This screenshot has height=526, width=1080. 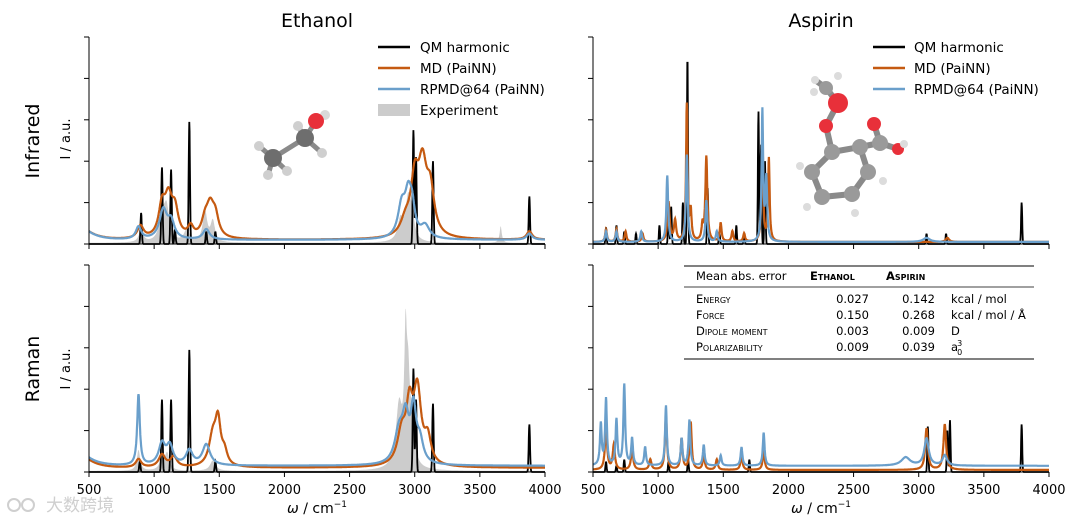 What do you see at coordinates (918, 347) in the screenshot?
I see `table-cell-aspirin: 0.039` at bounding box center [918, 347].